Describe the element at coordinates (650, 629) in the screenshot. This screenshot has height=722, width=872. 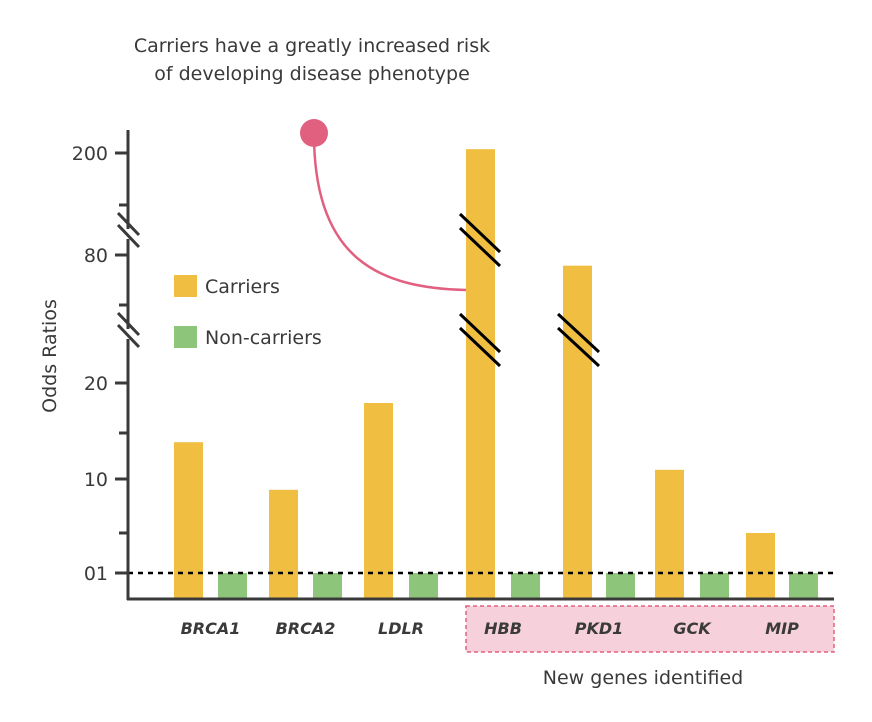
I see `new-genes-box` at that location.